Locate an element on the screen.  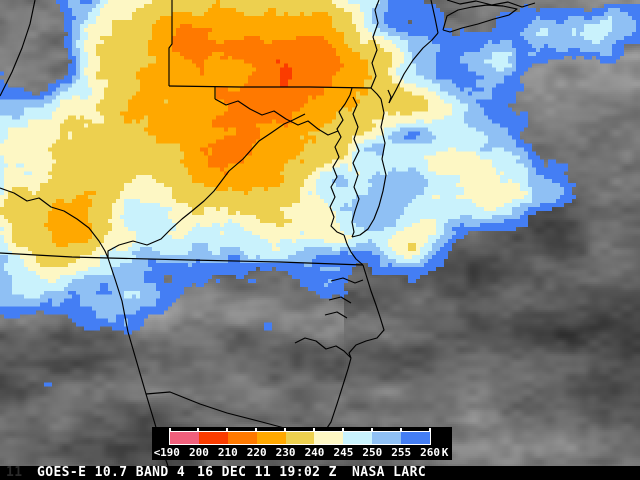
colorbar-unit-label: K is located at coordinates (445, 452).